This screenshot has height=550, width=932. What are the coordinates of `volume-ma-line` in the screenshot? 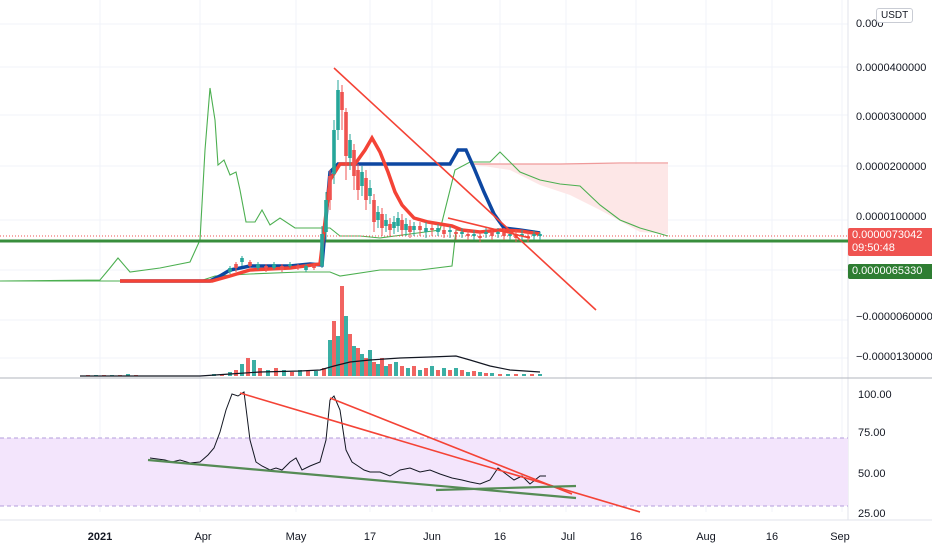 It's located at (310, 366).